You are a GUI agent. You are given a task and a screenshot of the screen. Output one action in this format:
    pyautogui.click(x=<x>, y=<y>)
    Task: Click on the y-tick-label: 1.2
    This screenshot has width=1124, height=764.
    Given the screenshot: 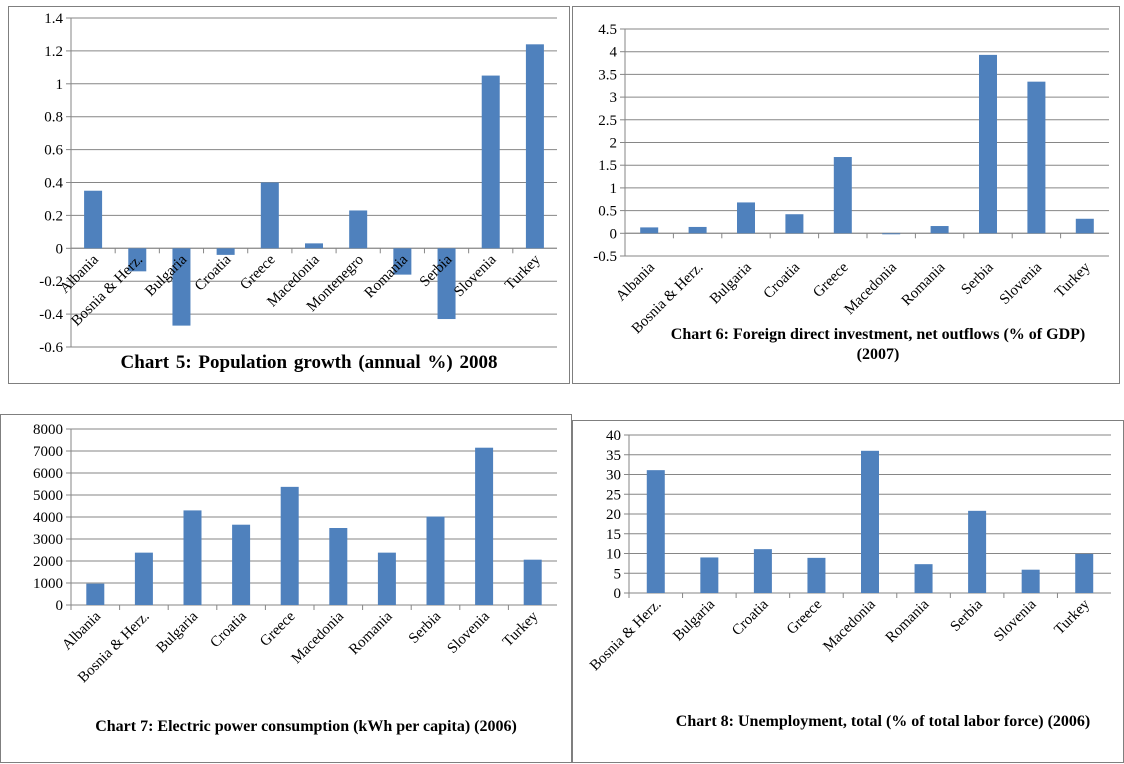 What is the action you would take?
    pyautogui.click(x=53, y=52)
    